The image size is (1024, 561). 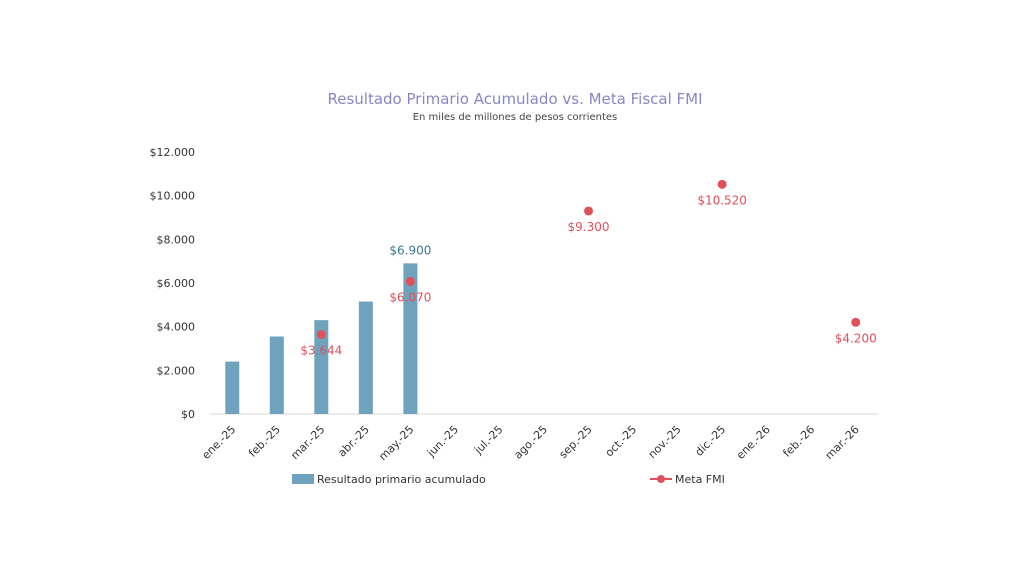 I want to click on meta-data-label: $9.300, so click(x=589, y=227).